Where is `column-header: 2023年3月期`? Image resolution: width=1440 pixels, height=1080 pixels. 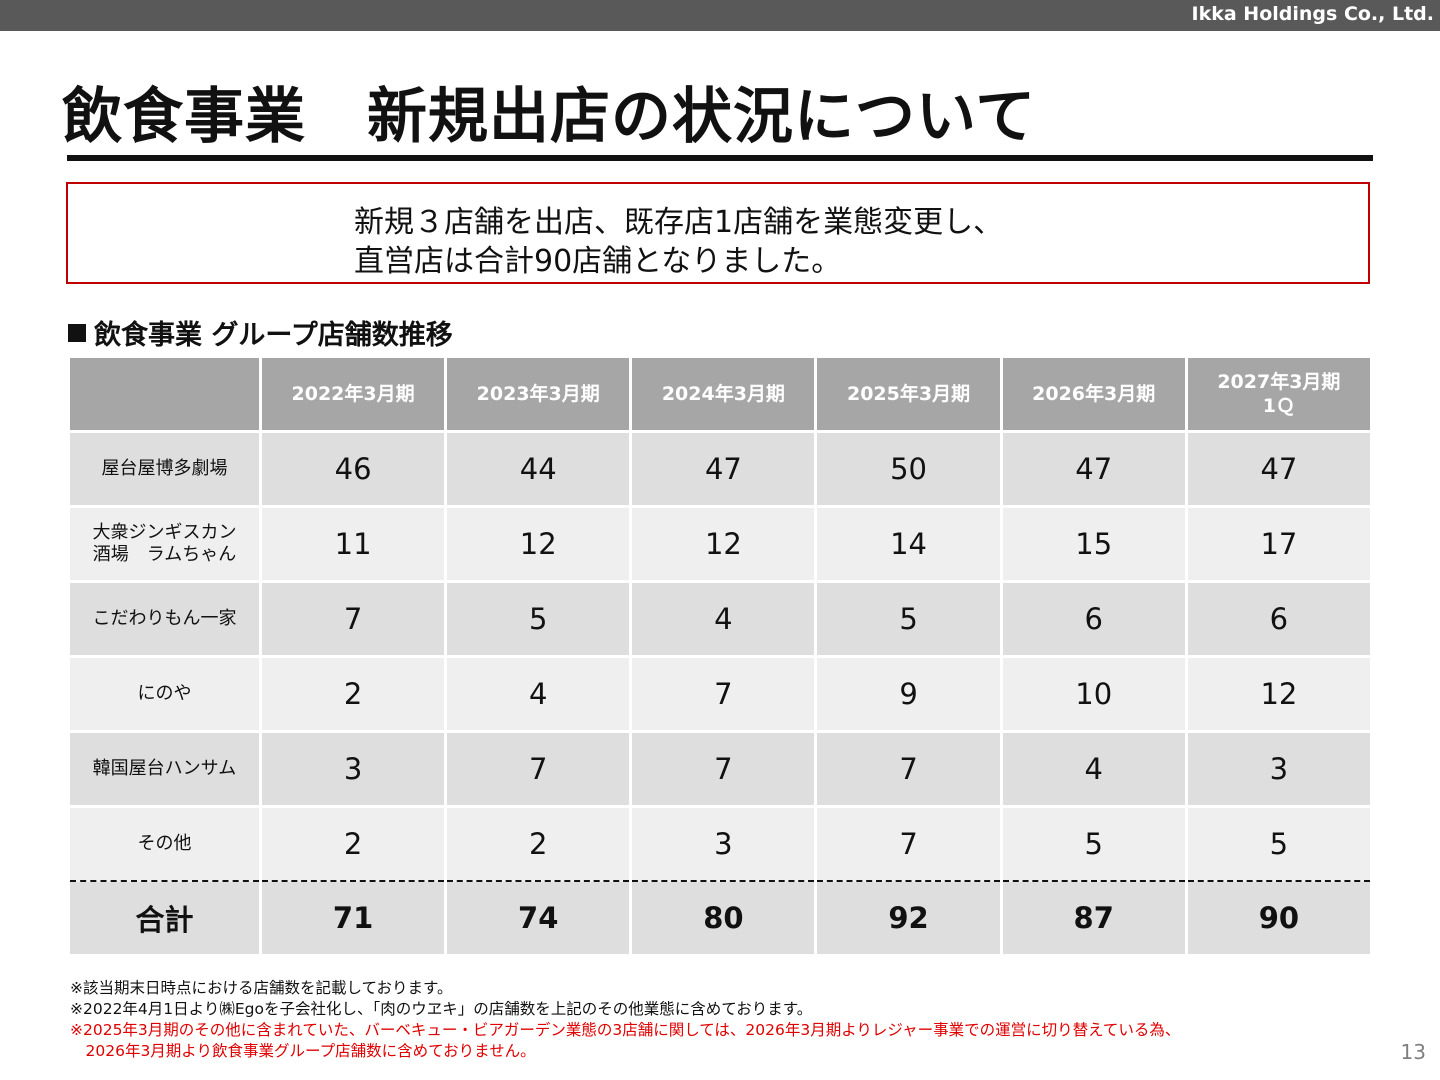 column-header: 2023年3月期 is located at coordinates (538, 395).